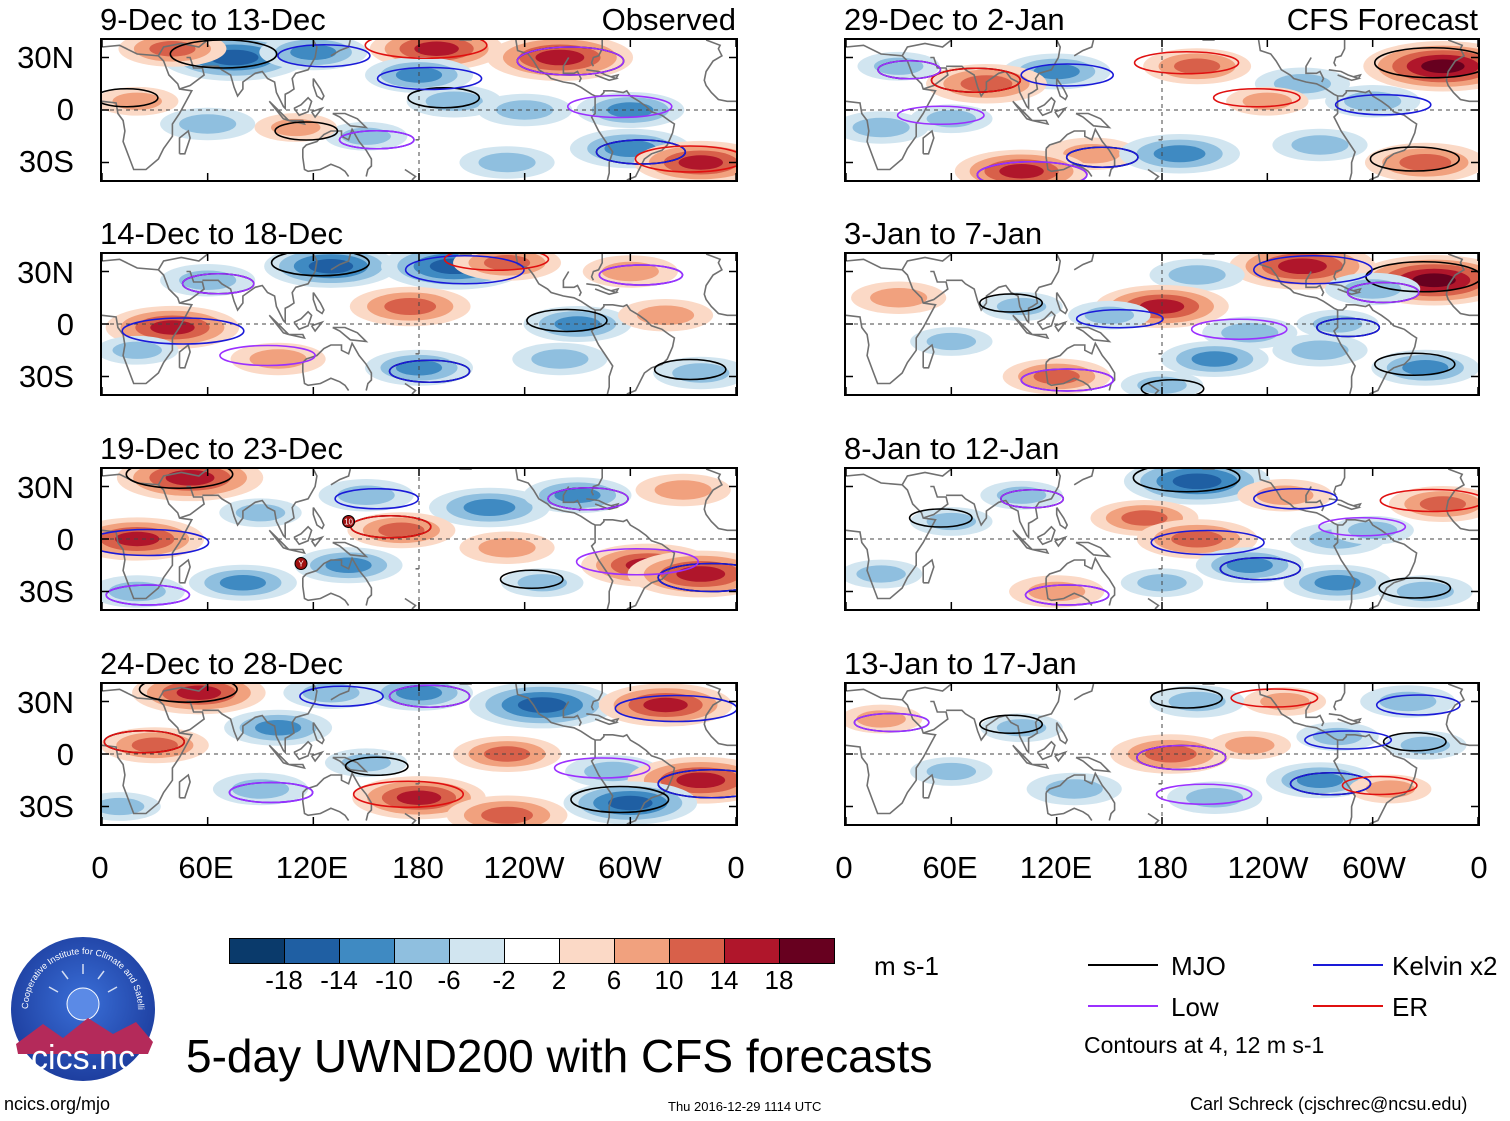 This screenshot has height=1121, width=1510. What do you see at coordinates (504, 980) in the screenshot?
I see `colorbar-tick: -2` at bounding box center [504, 980].